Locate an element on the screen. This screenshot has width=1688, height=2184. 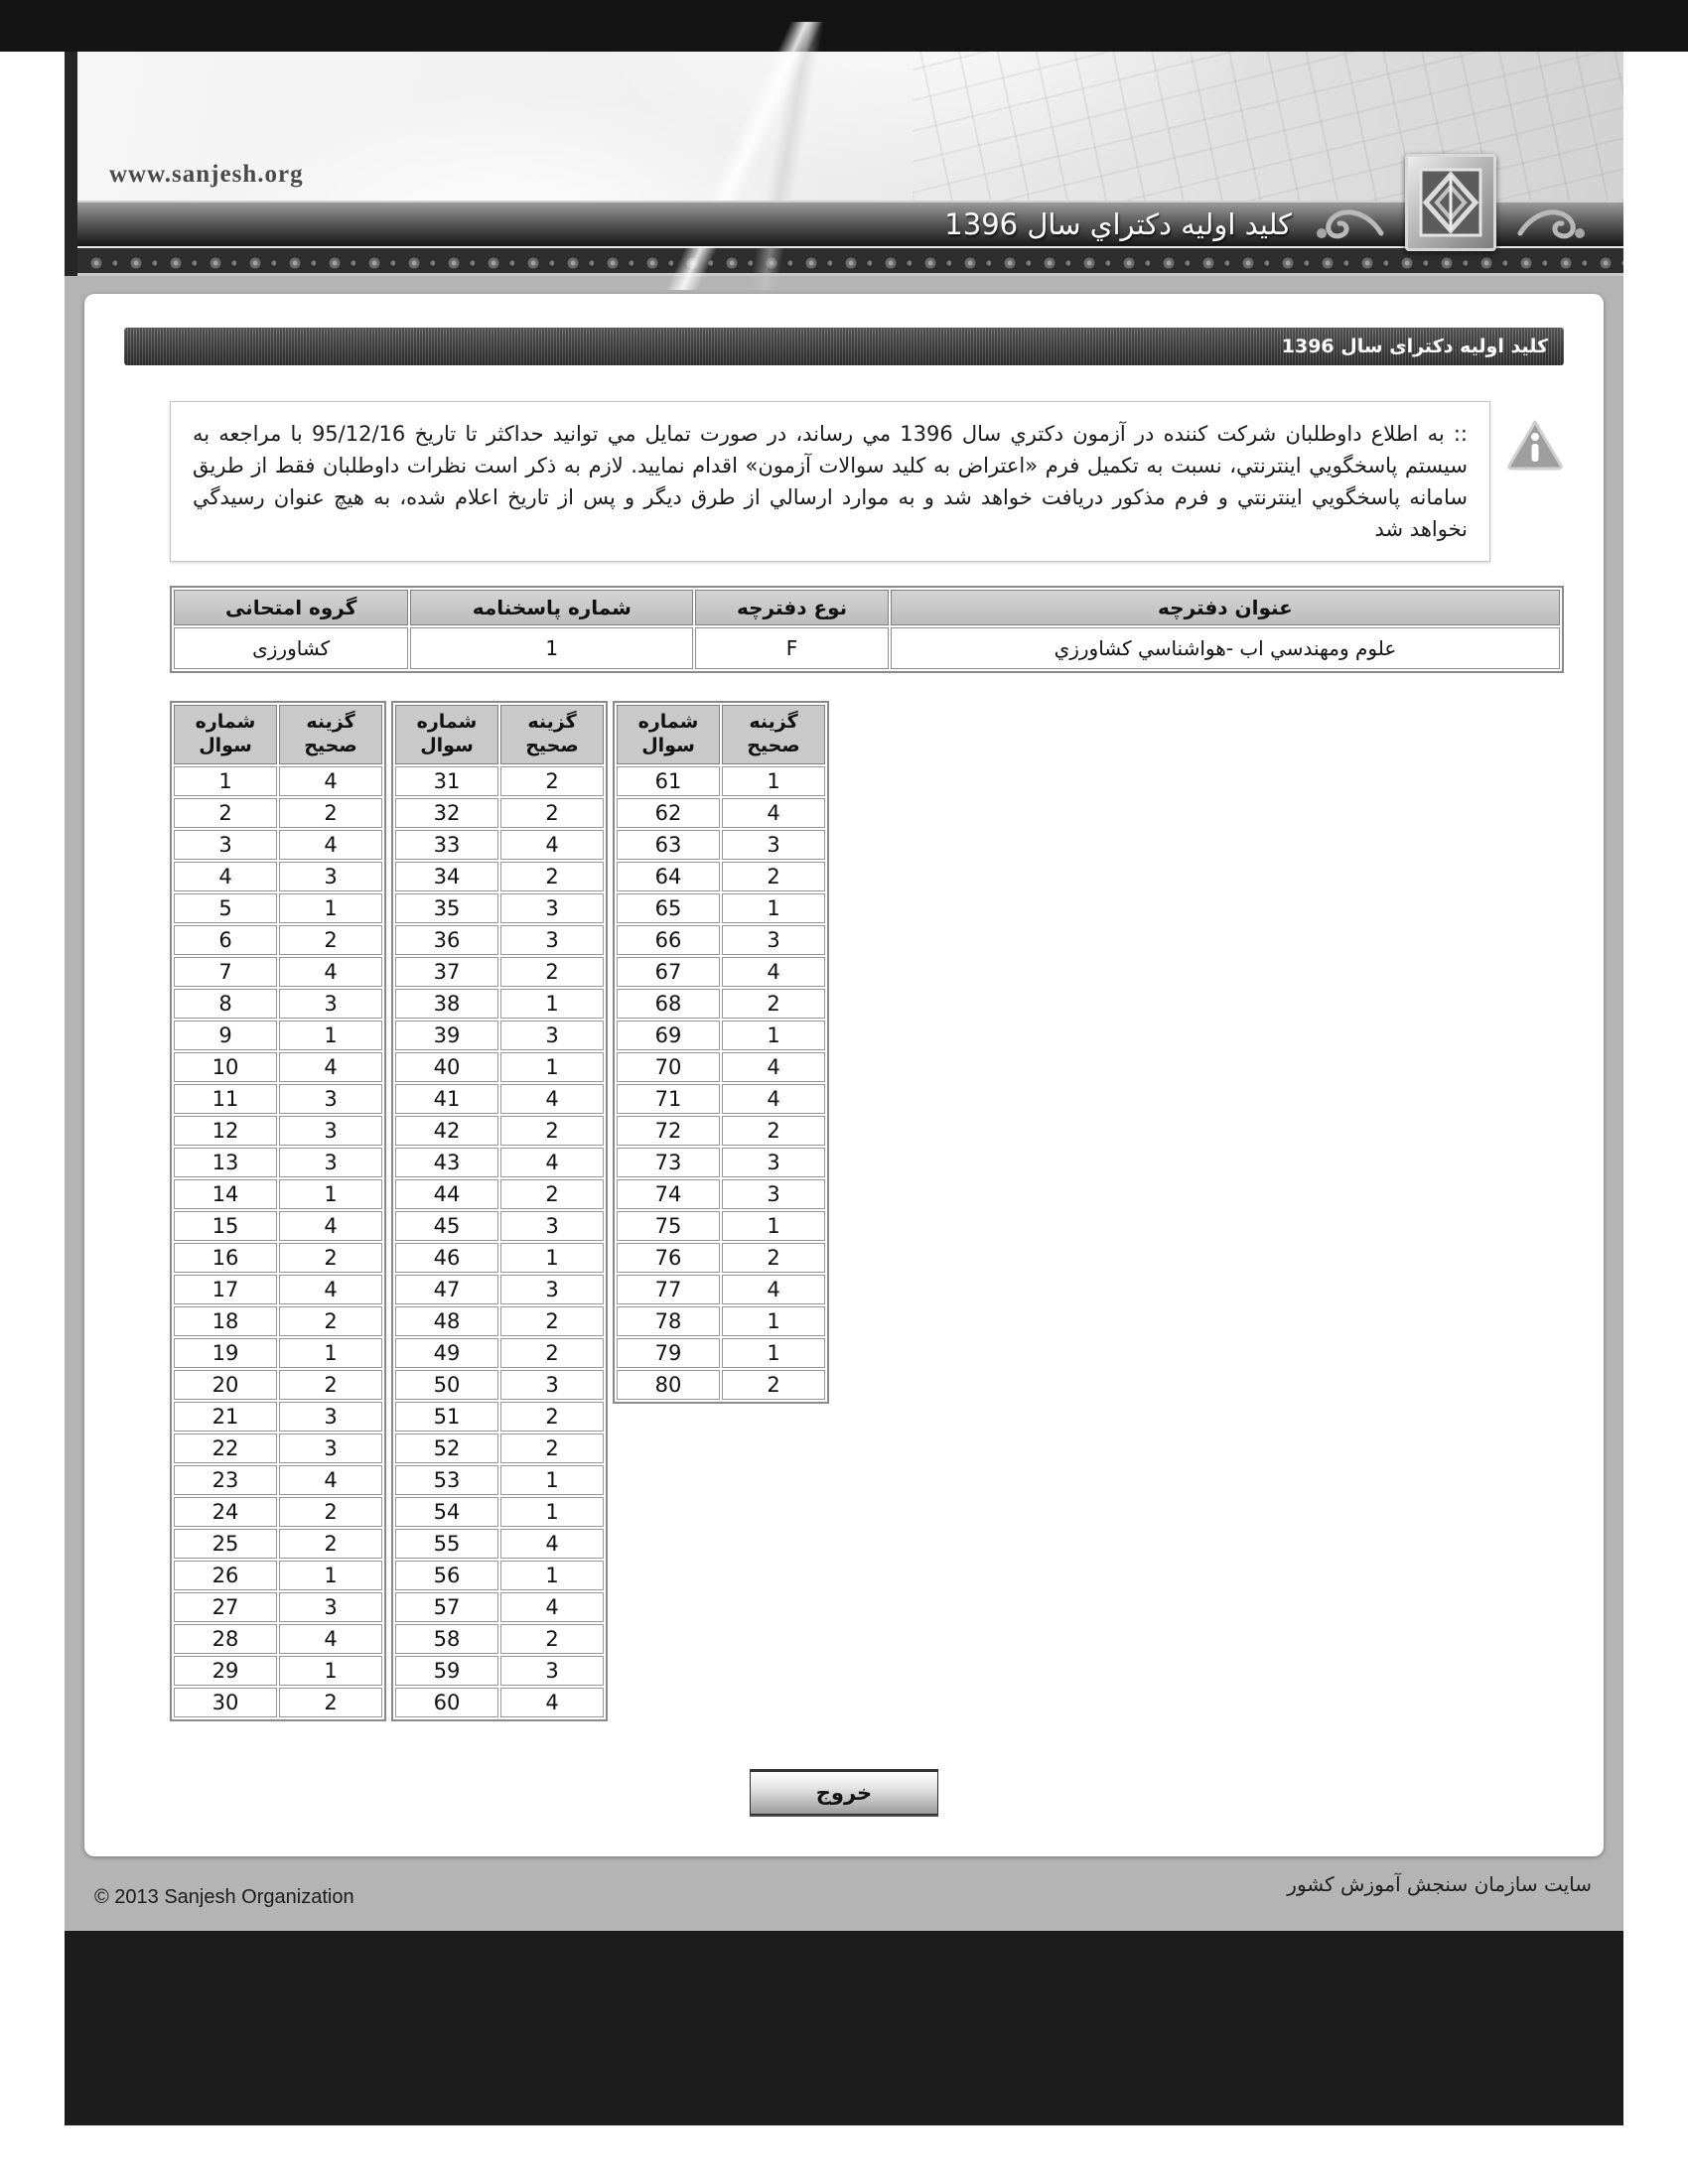
question-number-cell: 26 is located at coordinates (225, 1575).